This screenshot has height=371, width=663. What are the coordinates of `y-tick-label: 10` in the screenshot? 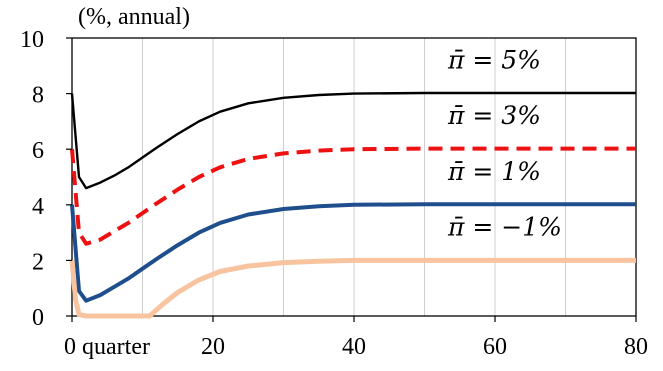 It's located at (32, 40).